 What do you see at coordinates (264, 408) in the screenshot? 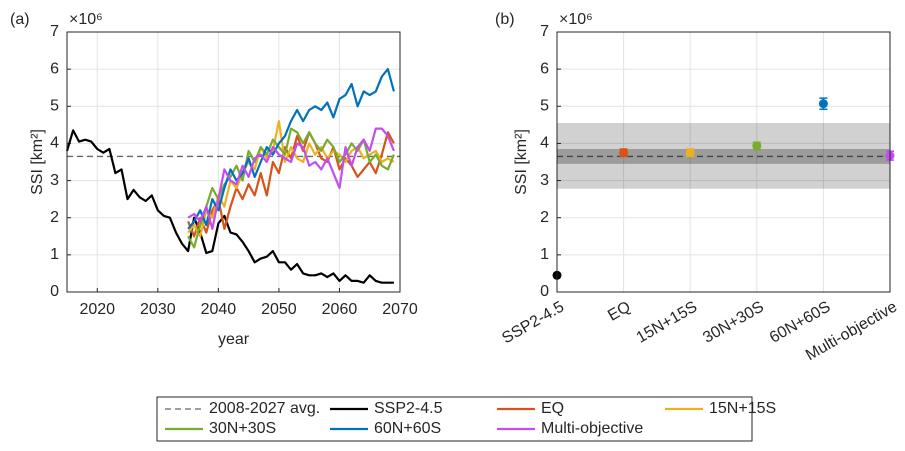
I see `legend-label: 2008-2027 avg.` at bounding box center [264, 408].